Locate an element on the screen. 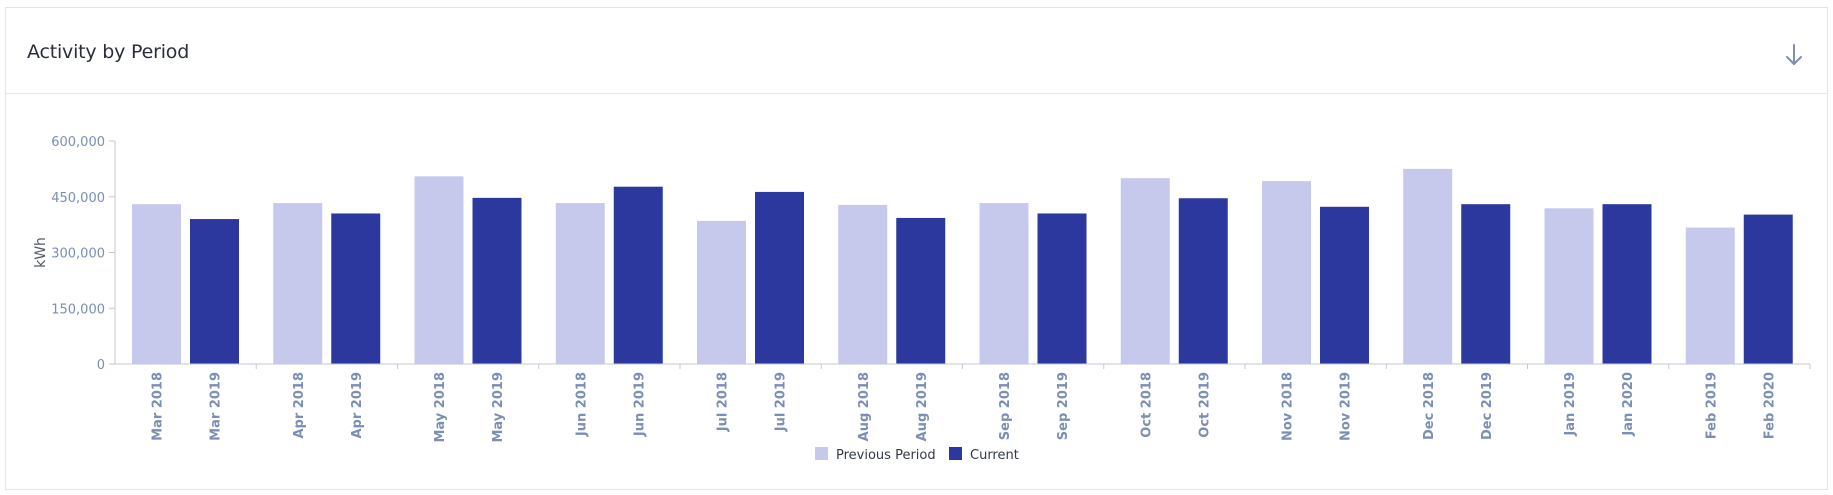 This screenshot has width=1833, height=495. y-tick-label: 450,000 is located at coordinates (78, 198).